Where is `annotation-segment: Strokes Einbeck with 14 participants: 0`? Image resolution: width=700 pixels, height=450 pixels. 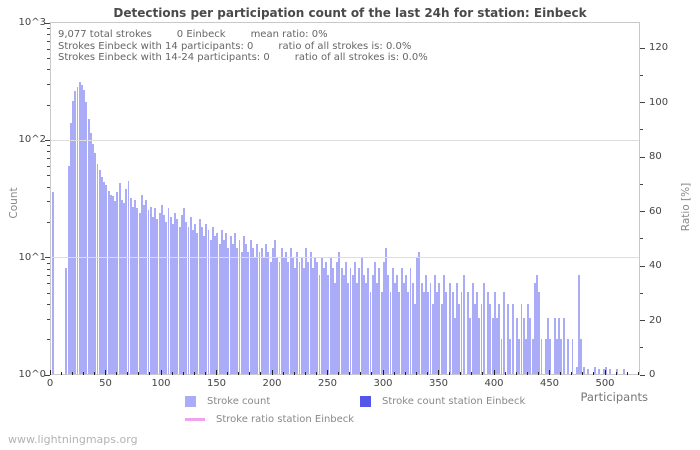
annotation-segment: Strokes Einbeck with 14 participants: 0 is located at coordinates (156, 46).